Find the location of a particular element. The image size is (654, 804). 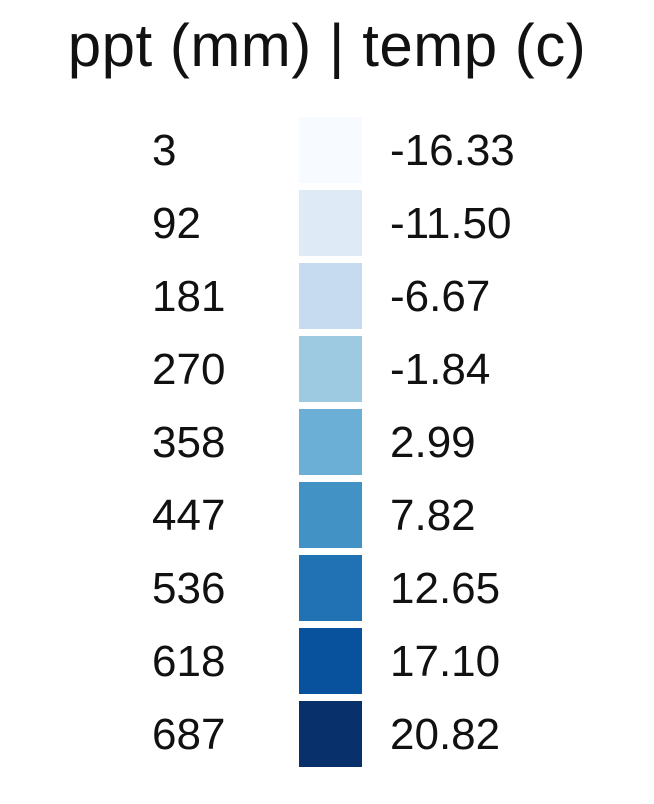

temp-value: 20.82 is located at coordinates (445, 734).